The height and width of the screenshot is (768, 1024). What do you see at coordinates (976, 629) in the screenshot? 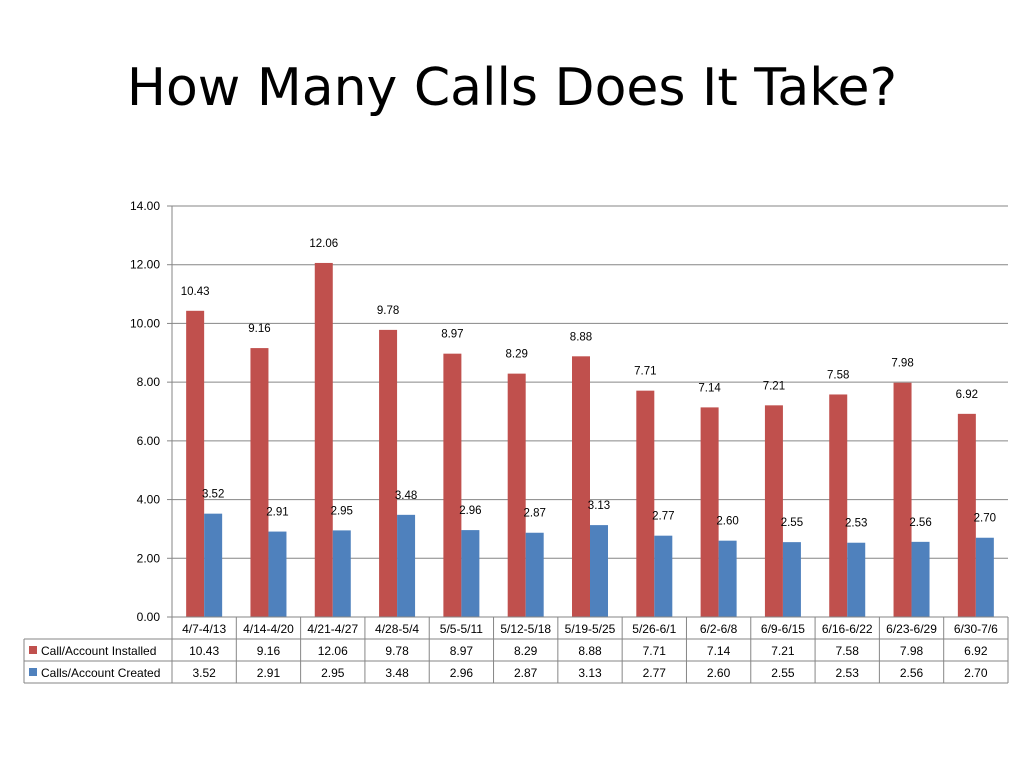
I see `category-label: 6/30-7/6` at bounding box center [976, 629].